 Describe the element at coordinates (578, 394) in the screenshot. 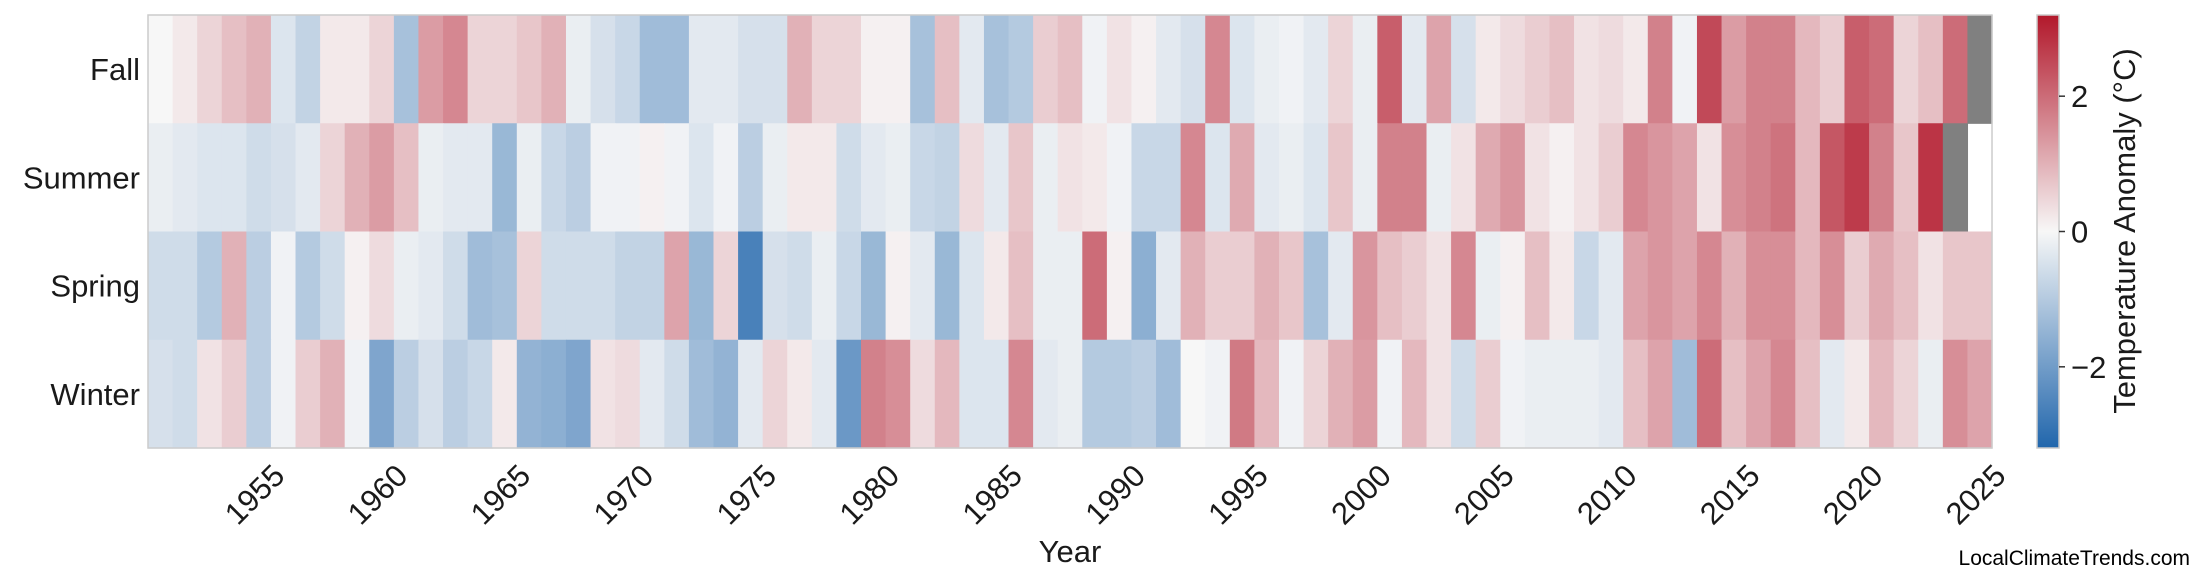

I see `heatmap-cell-winter-1968` at that location.